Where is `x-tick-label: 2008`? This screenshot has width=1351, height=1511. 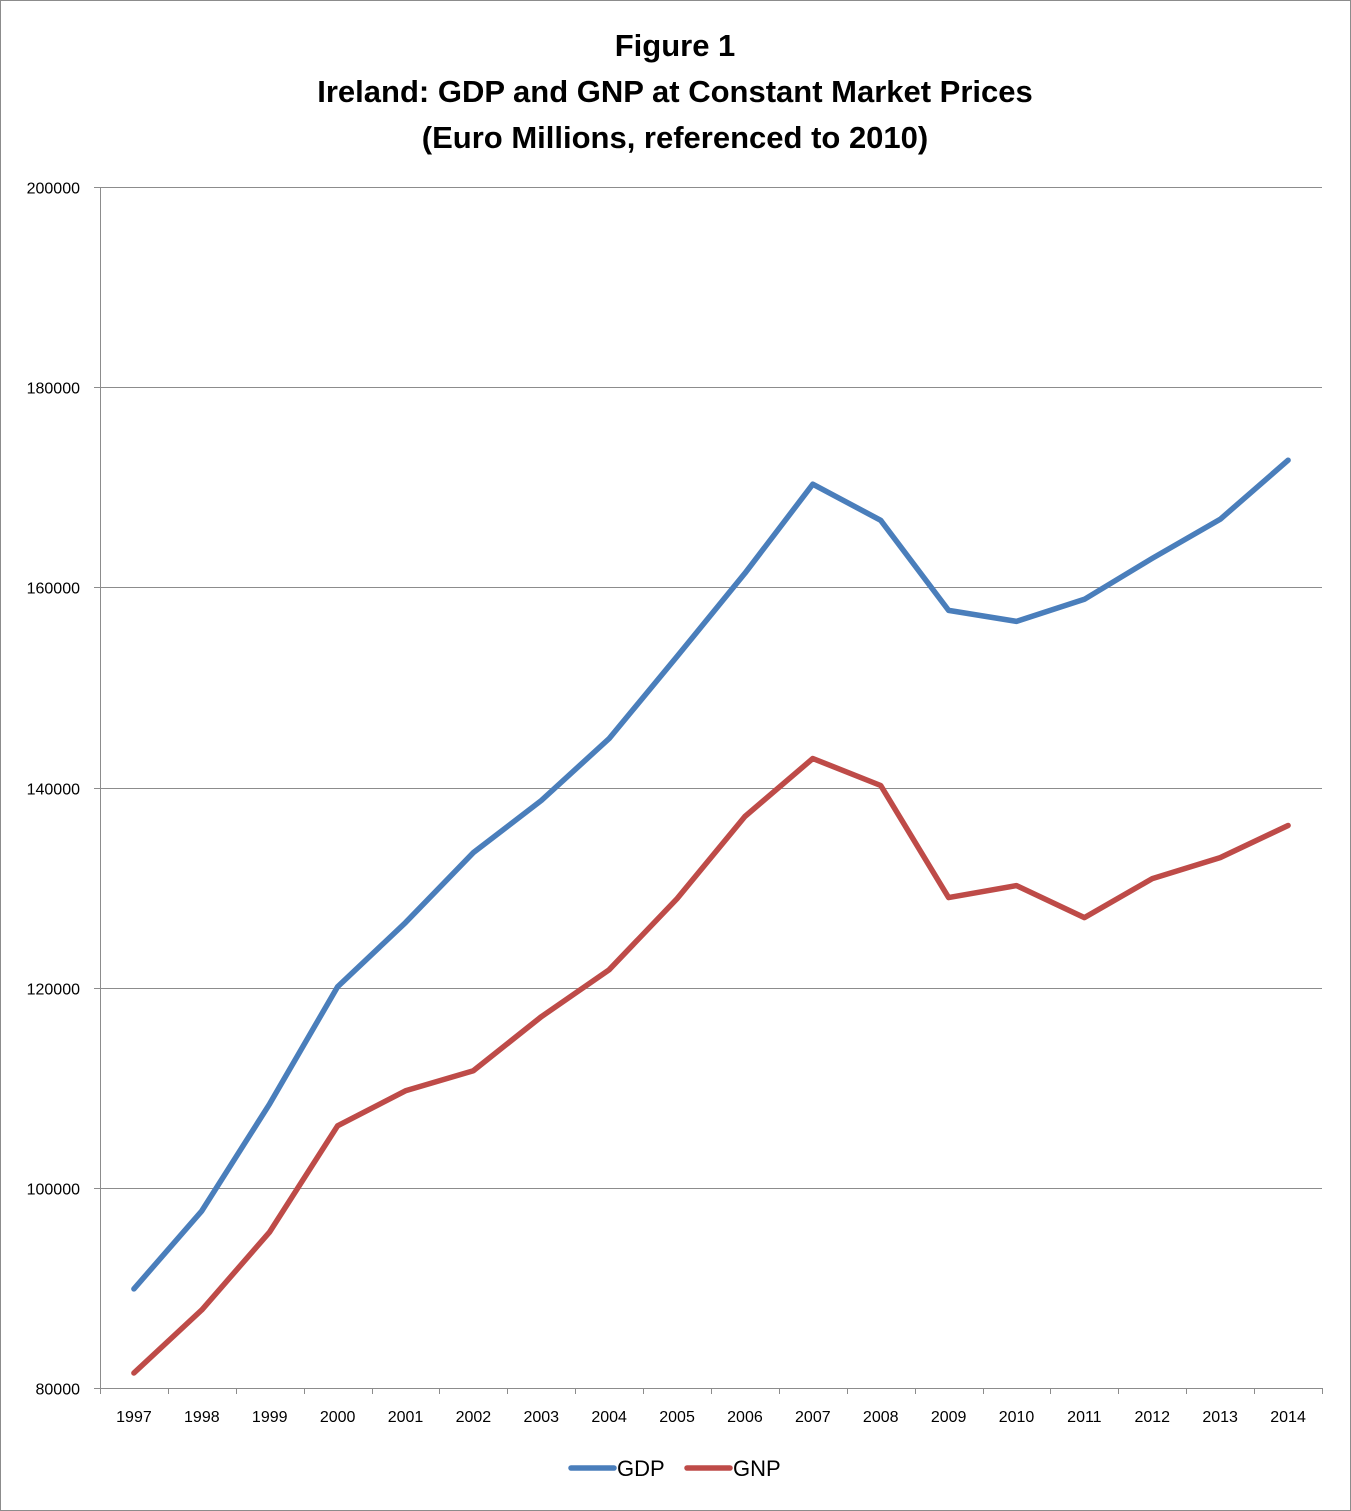
x-tick-label: 2008 is located at coordinates (881, 1417).